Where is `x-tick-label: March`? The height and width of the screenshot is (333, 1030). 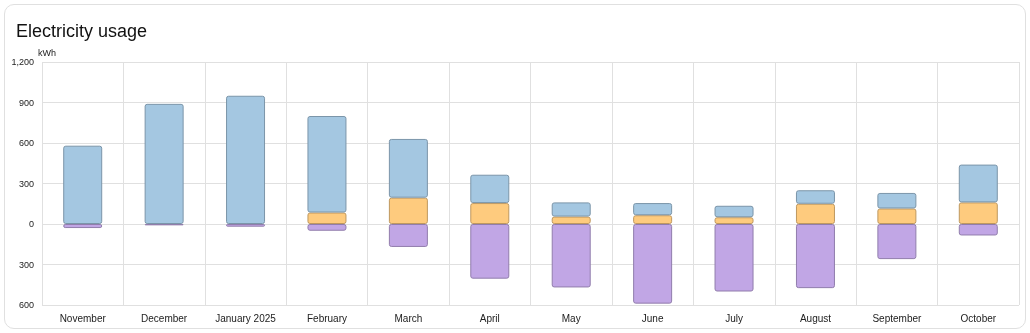 x-tick-label: March is located at coordinates (408, 318).